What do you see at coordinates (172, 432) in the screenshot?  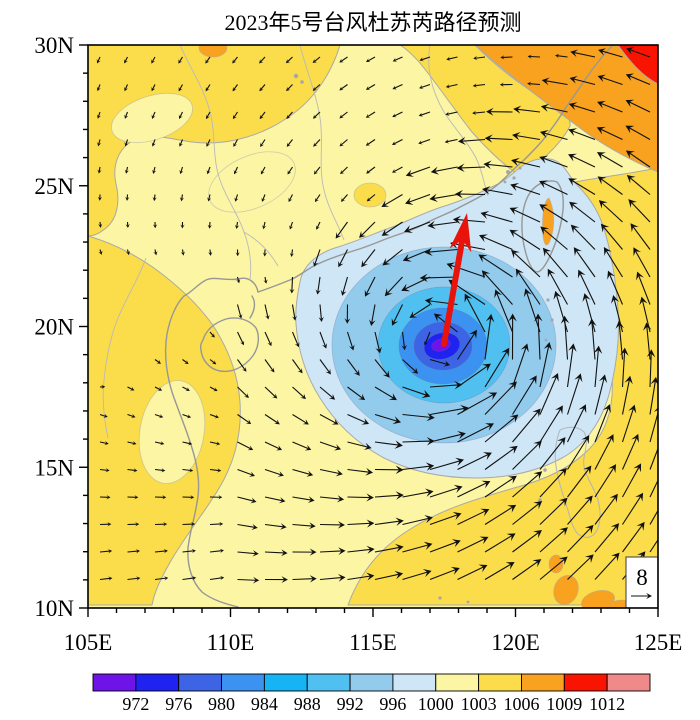 I see `pale-patch` at bounding box center [172, 432].